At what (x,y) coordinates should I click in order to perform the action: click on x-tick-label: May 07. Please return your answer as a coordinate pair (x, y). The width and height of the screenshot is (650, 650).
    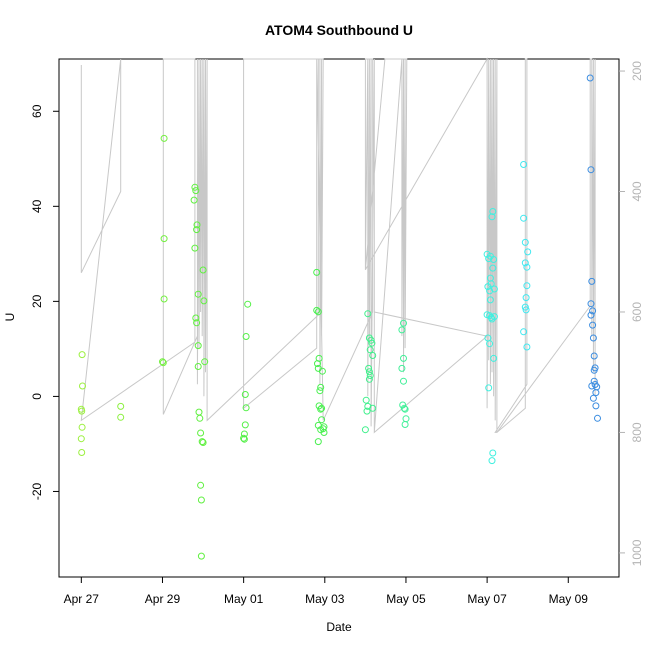
    Looking at the image, I should click on (487, 599).